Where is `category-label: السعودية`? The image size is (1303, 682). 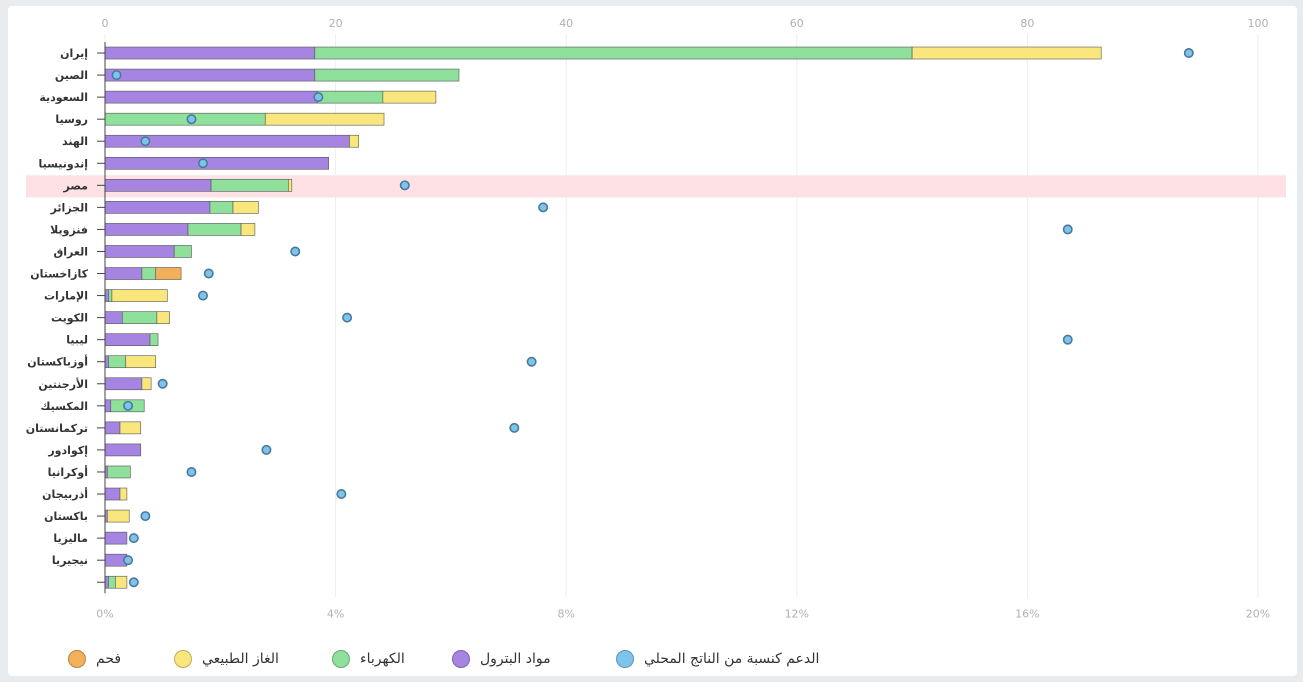
category-label: السعودية is located at coordinates (63, 97).